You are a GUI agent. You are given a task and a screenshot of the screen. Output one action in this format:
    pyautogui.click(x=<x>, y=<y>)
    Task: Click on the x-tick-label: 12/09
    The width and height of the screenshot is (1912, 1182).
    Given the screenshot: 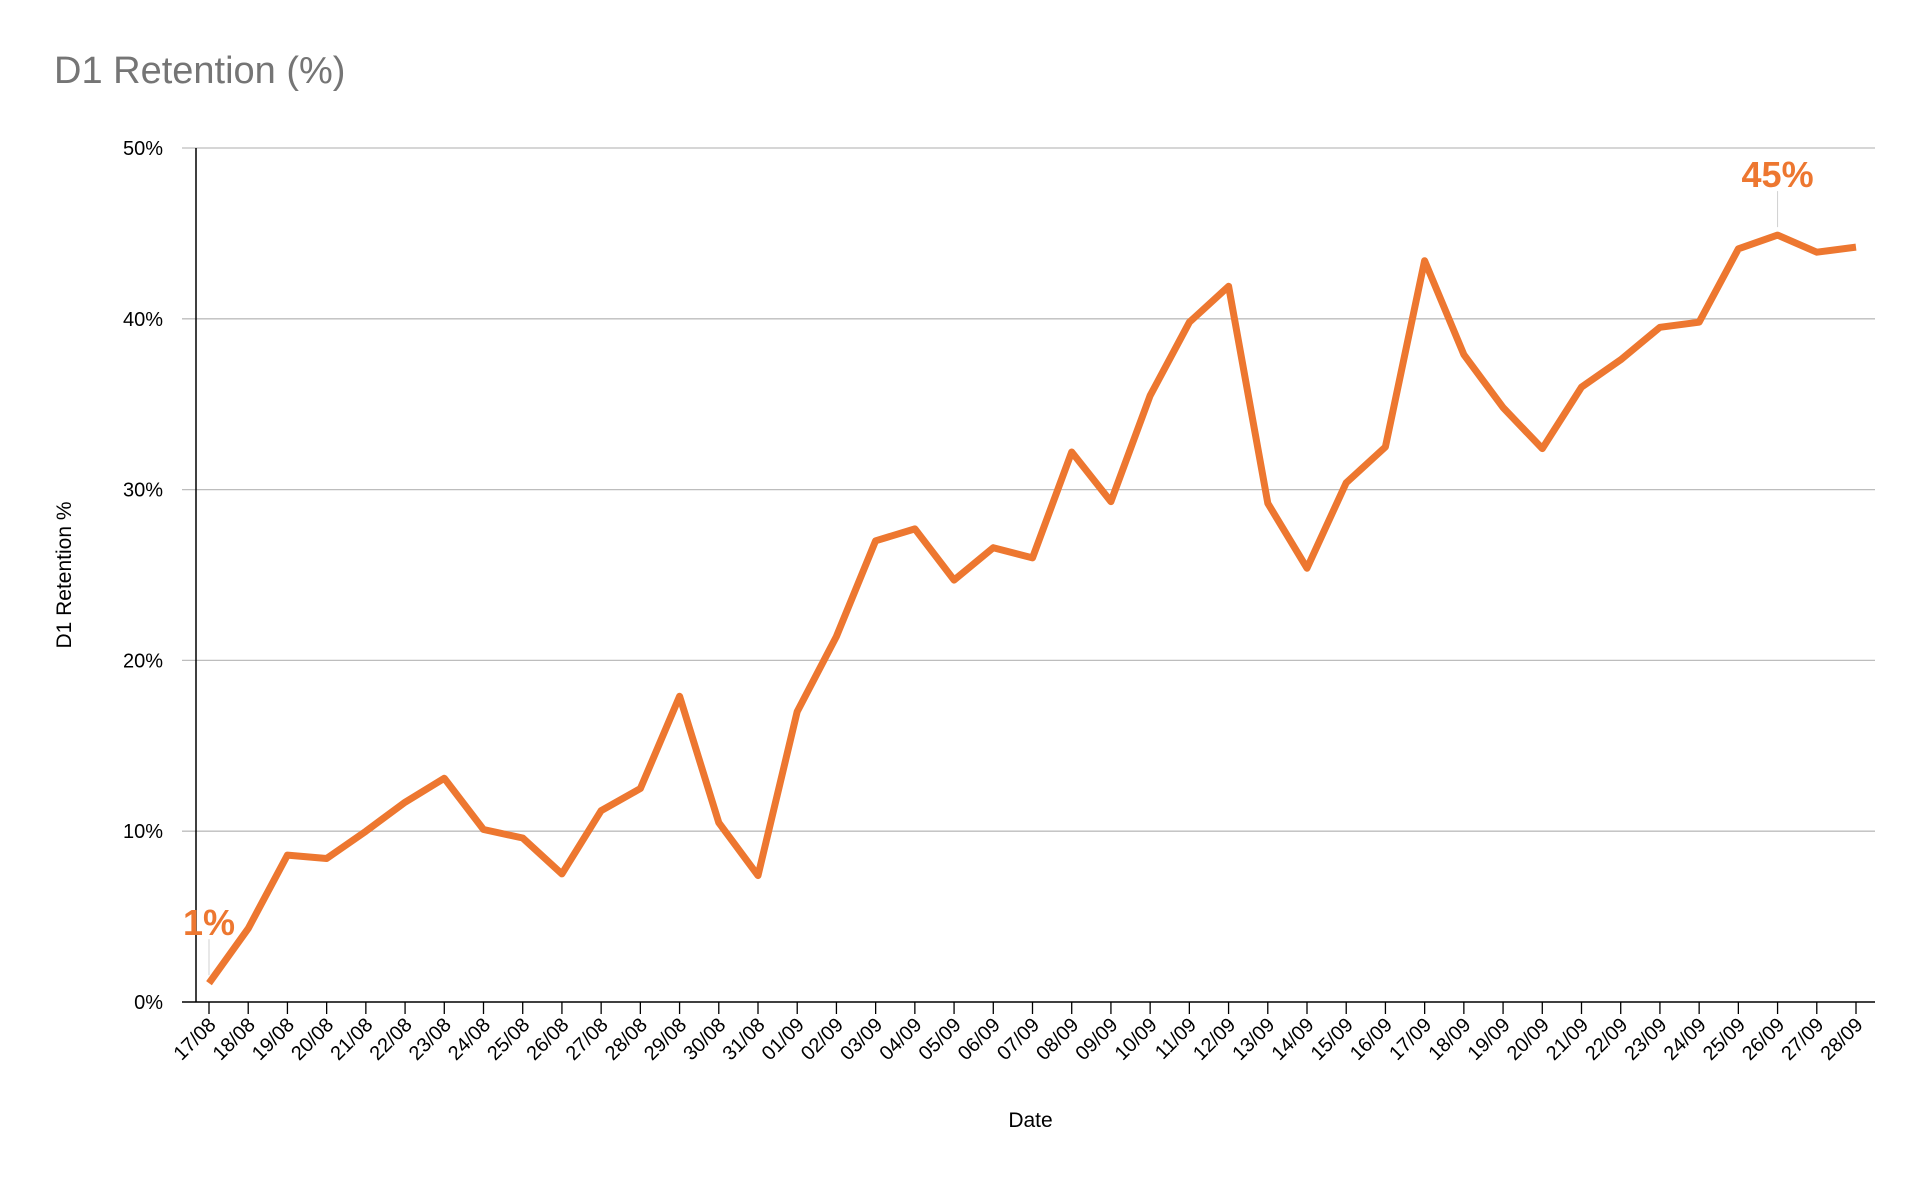 What is the action you would take?
    pyautogui.click(x=1214, y=1039)
    